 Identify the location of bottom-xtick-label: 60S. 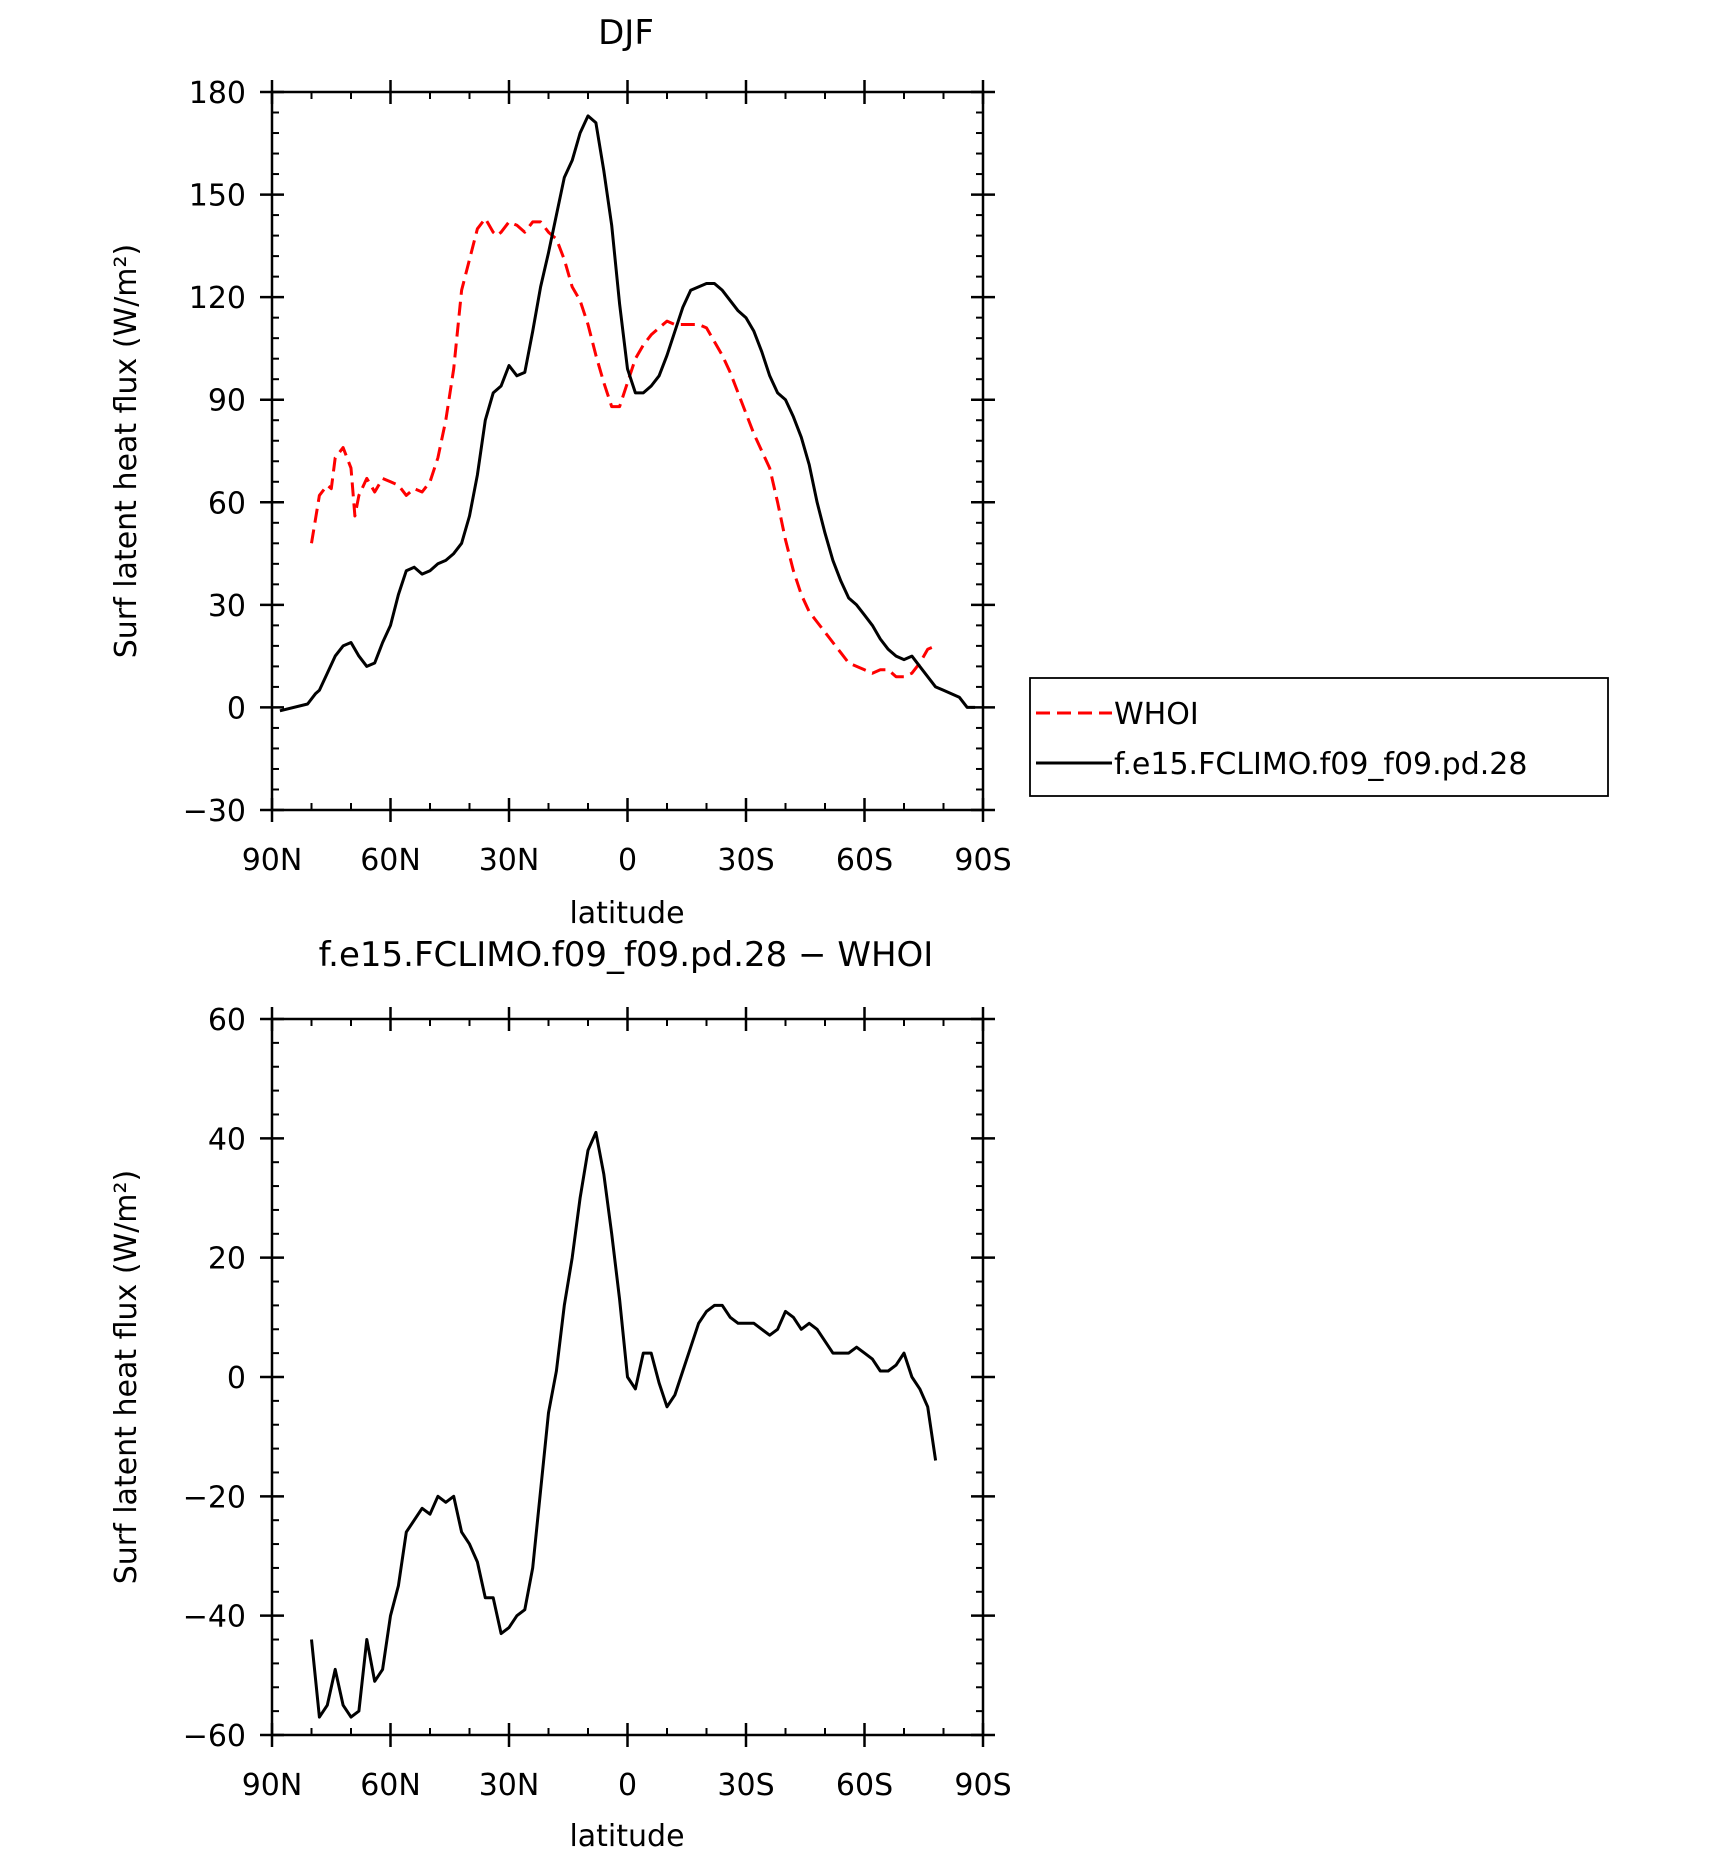
(864, 1785).